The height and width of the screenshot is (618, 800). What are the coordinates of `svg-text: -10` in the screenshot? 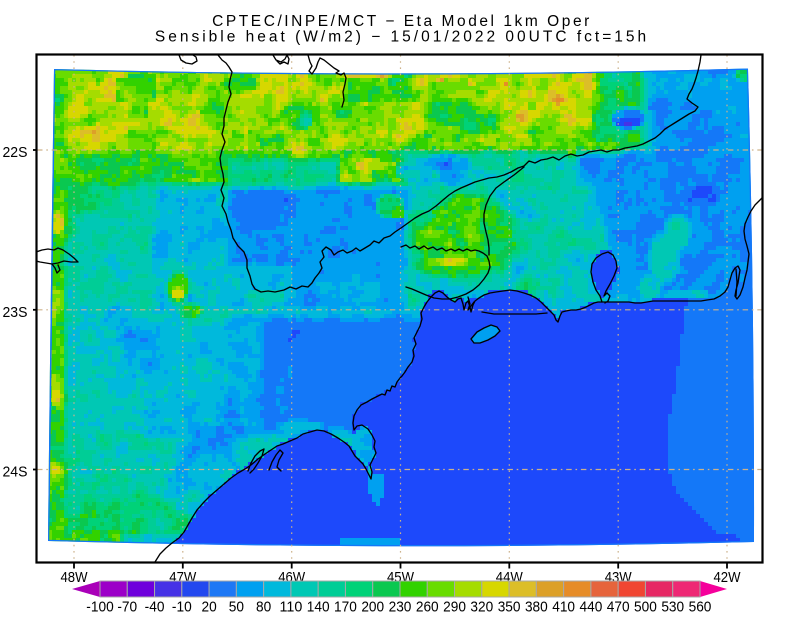 It's located at (182, 607).